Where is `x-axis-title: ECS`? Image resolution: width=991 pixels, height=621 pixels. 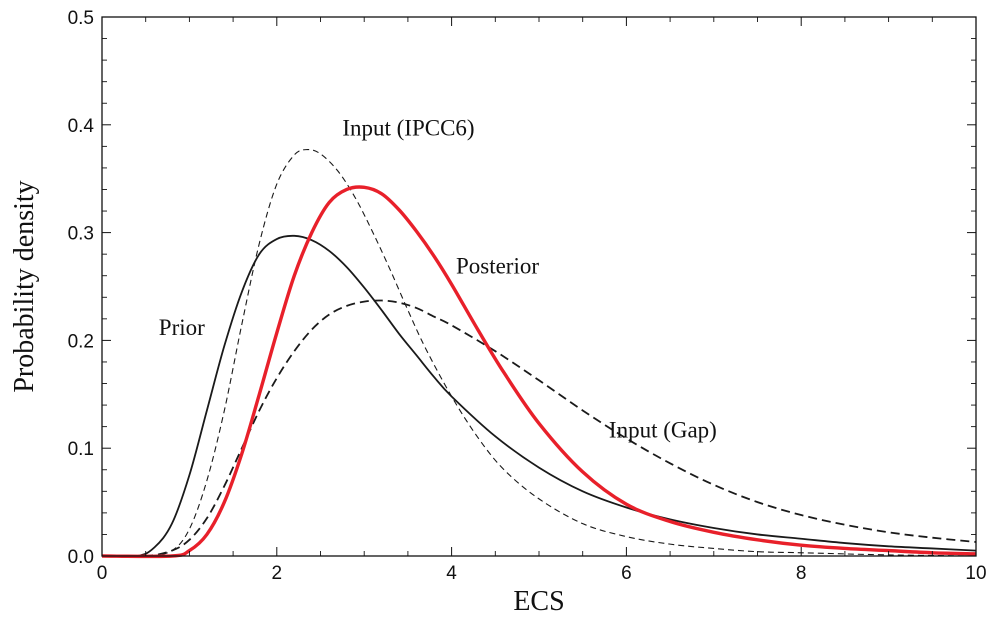 x-axis-title: ECS is located at coordinates (538, 601).